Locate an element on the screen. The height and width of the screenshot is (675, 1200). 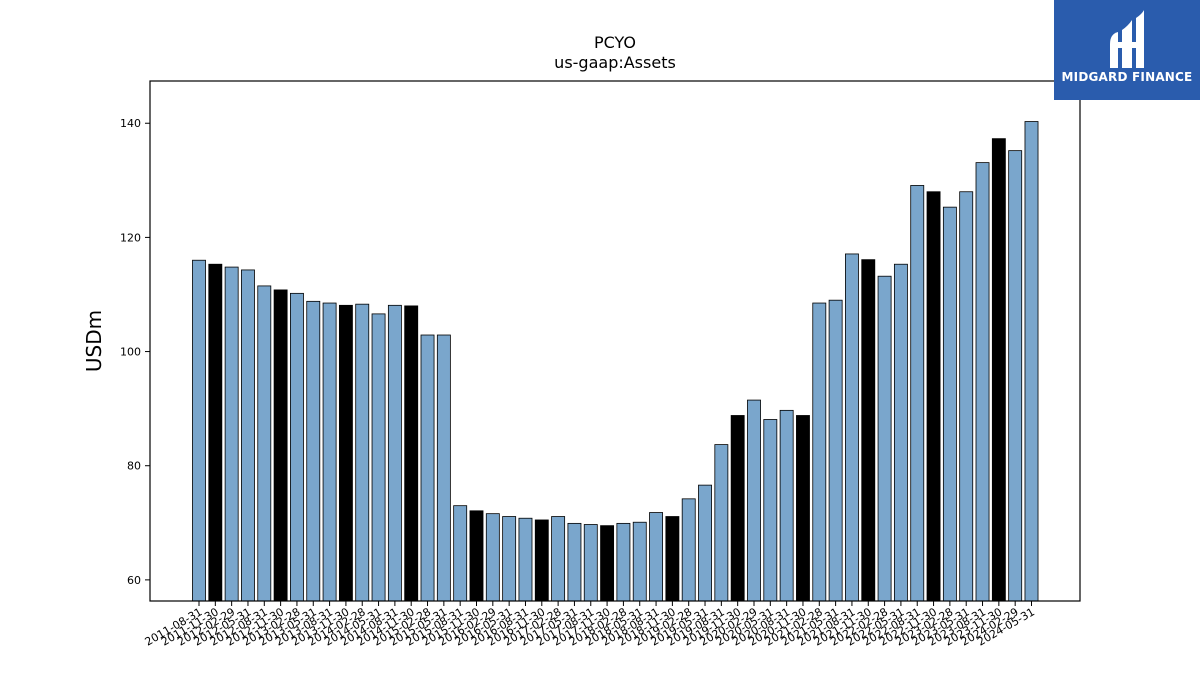
y-tick-label: 80 is located at coordinates (134, 466).